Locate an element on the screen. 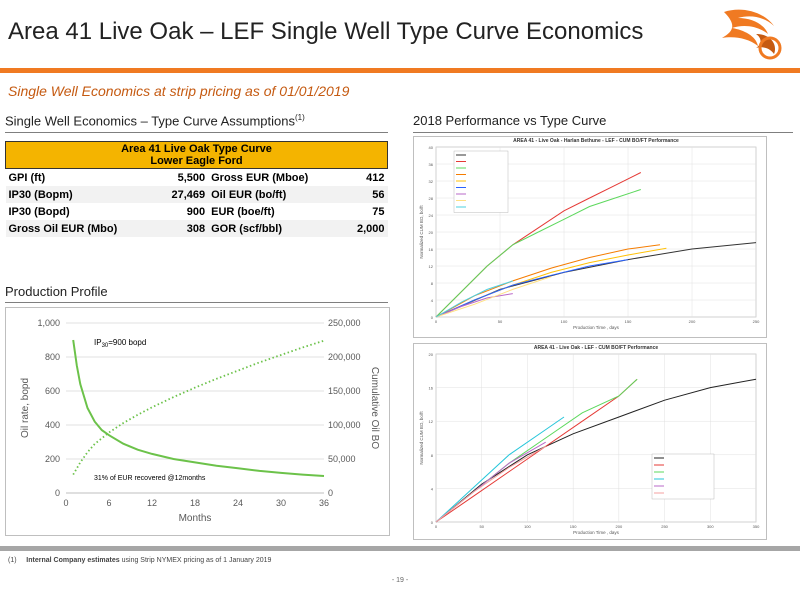  y2-tick-label: 0 is located at coordinates (330, 493).